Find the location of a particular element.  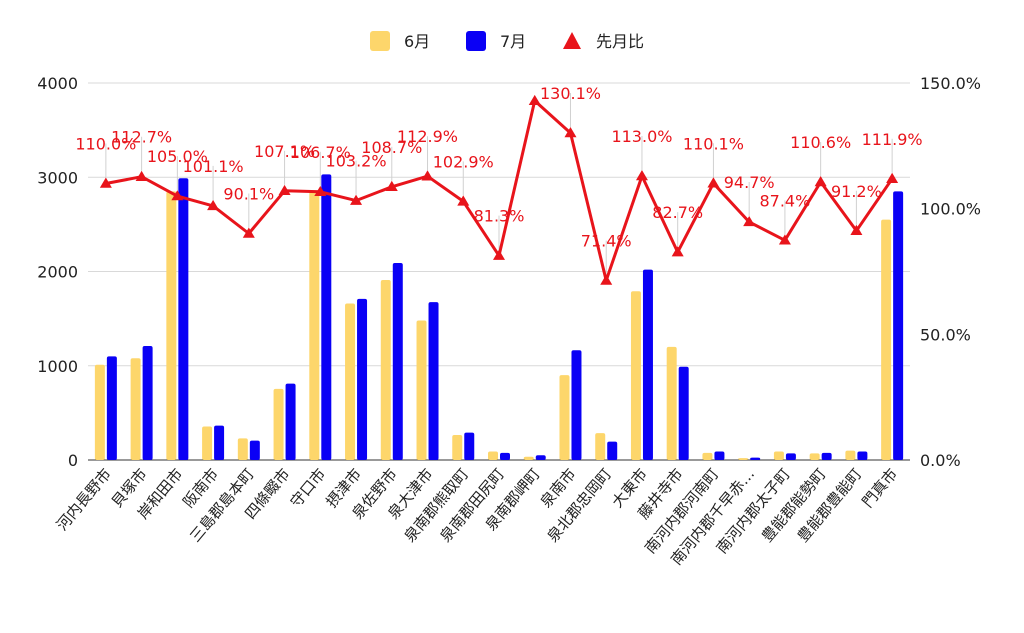

right-tick-label: 0.0% is located at coordinates (940, 460).